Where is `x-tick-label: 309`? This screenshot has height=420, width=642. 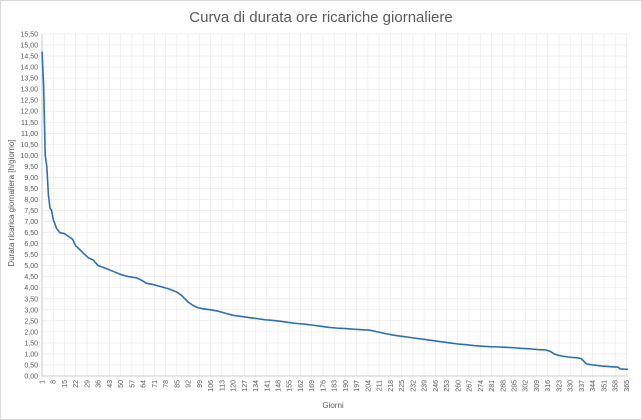
x-tick-label: 309 is located at coordinates (537, 386).